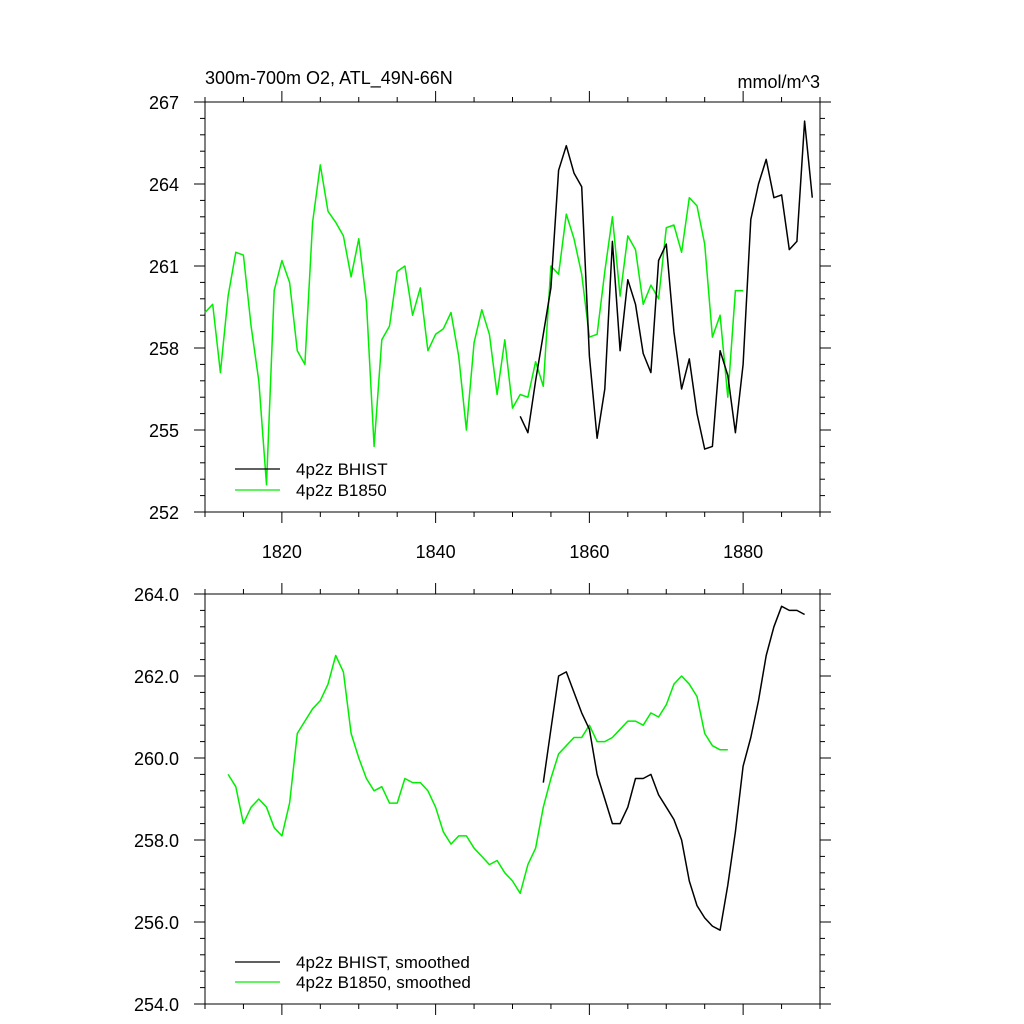  What do you see at coordinates (164, 513) in the screenshot?
I see `y-tick-label: 252` at bounding box center [164, 513].